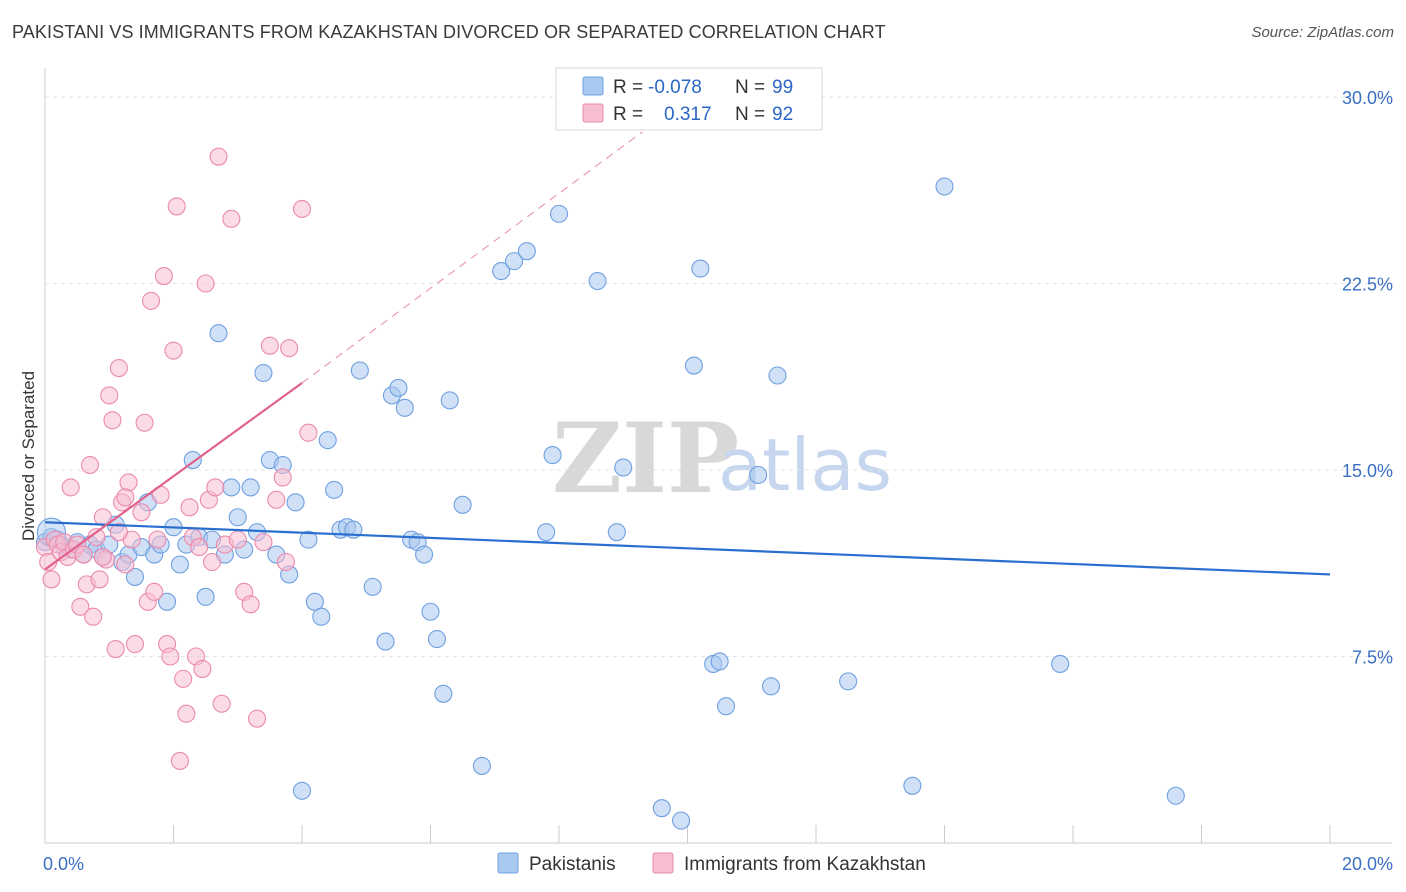 The width and height of the screenshot is (1406, 892). I want to click on series-legend: Pakistanis Immigrants from Kazakhstan, so click(711, 863).